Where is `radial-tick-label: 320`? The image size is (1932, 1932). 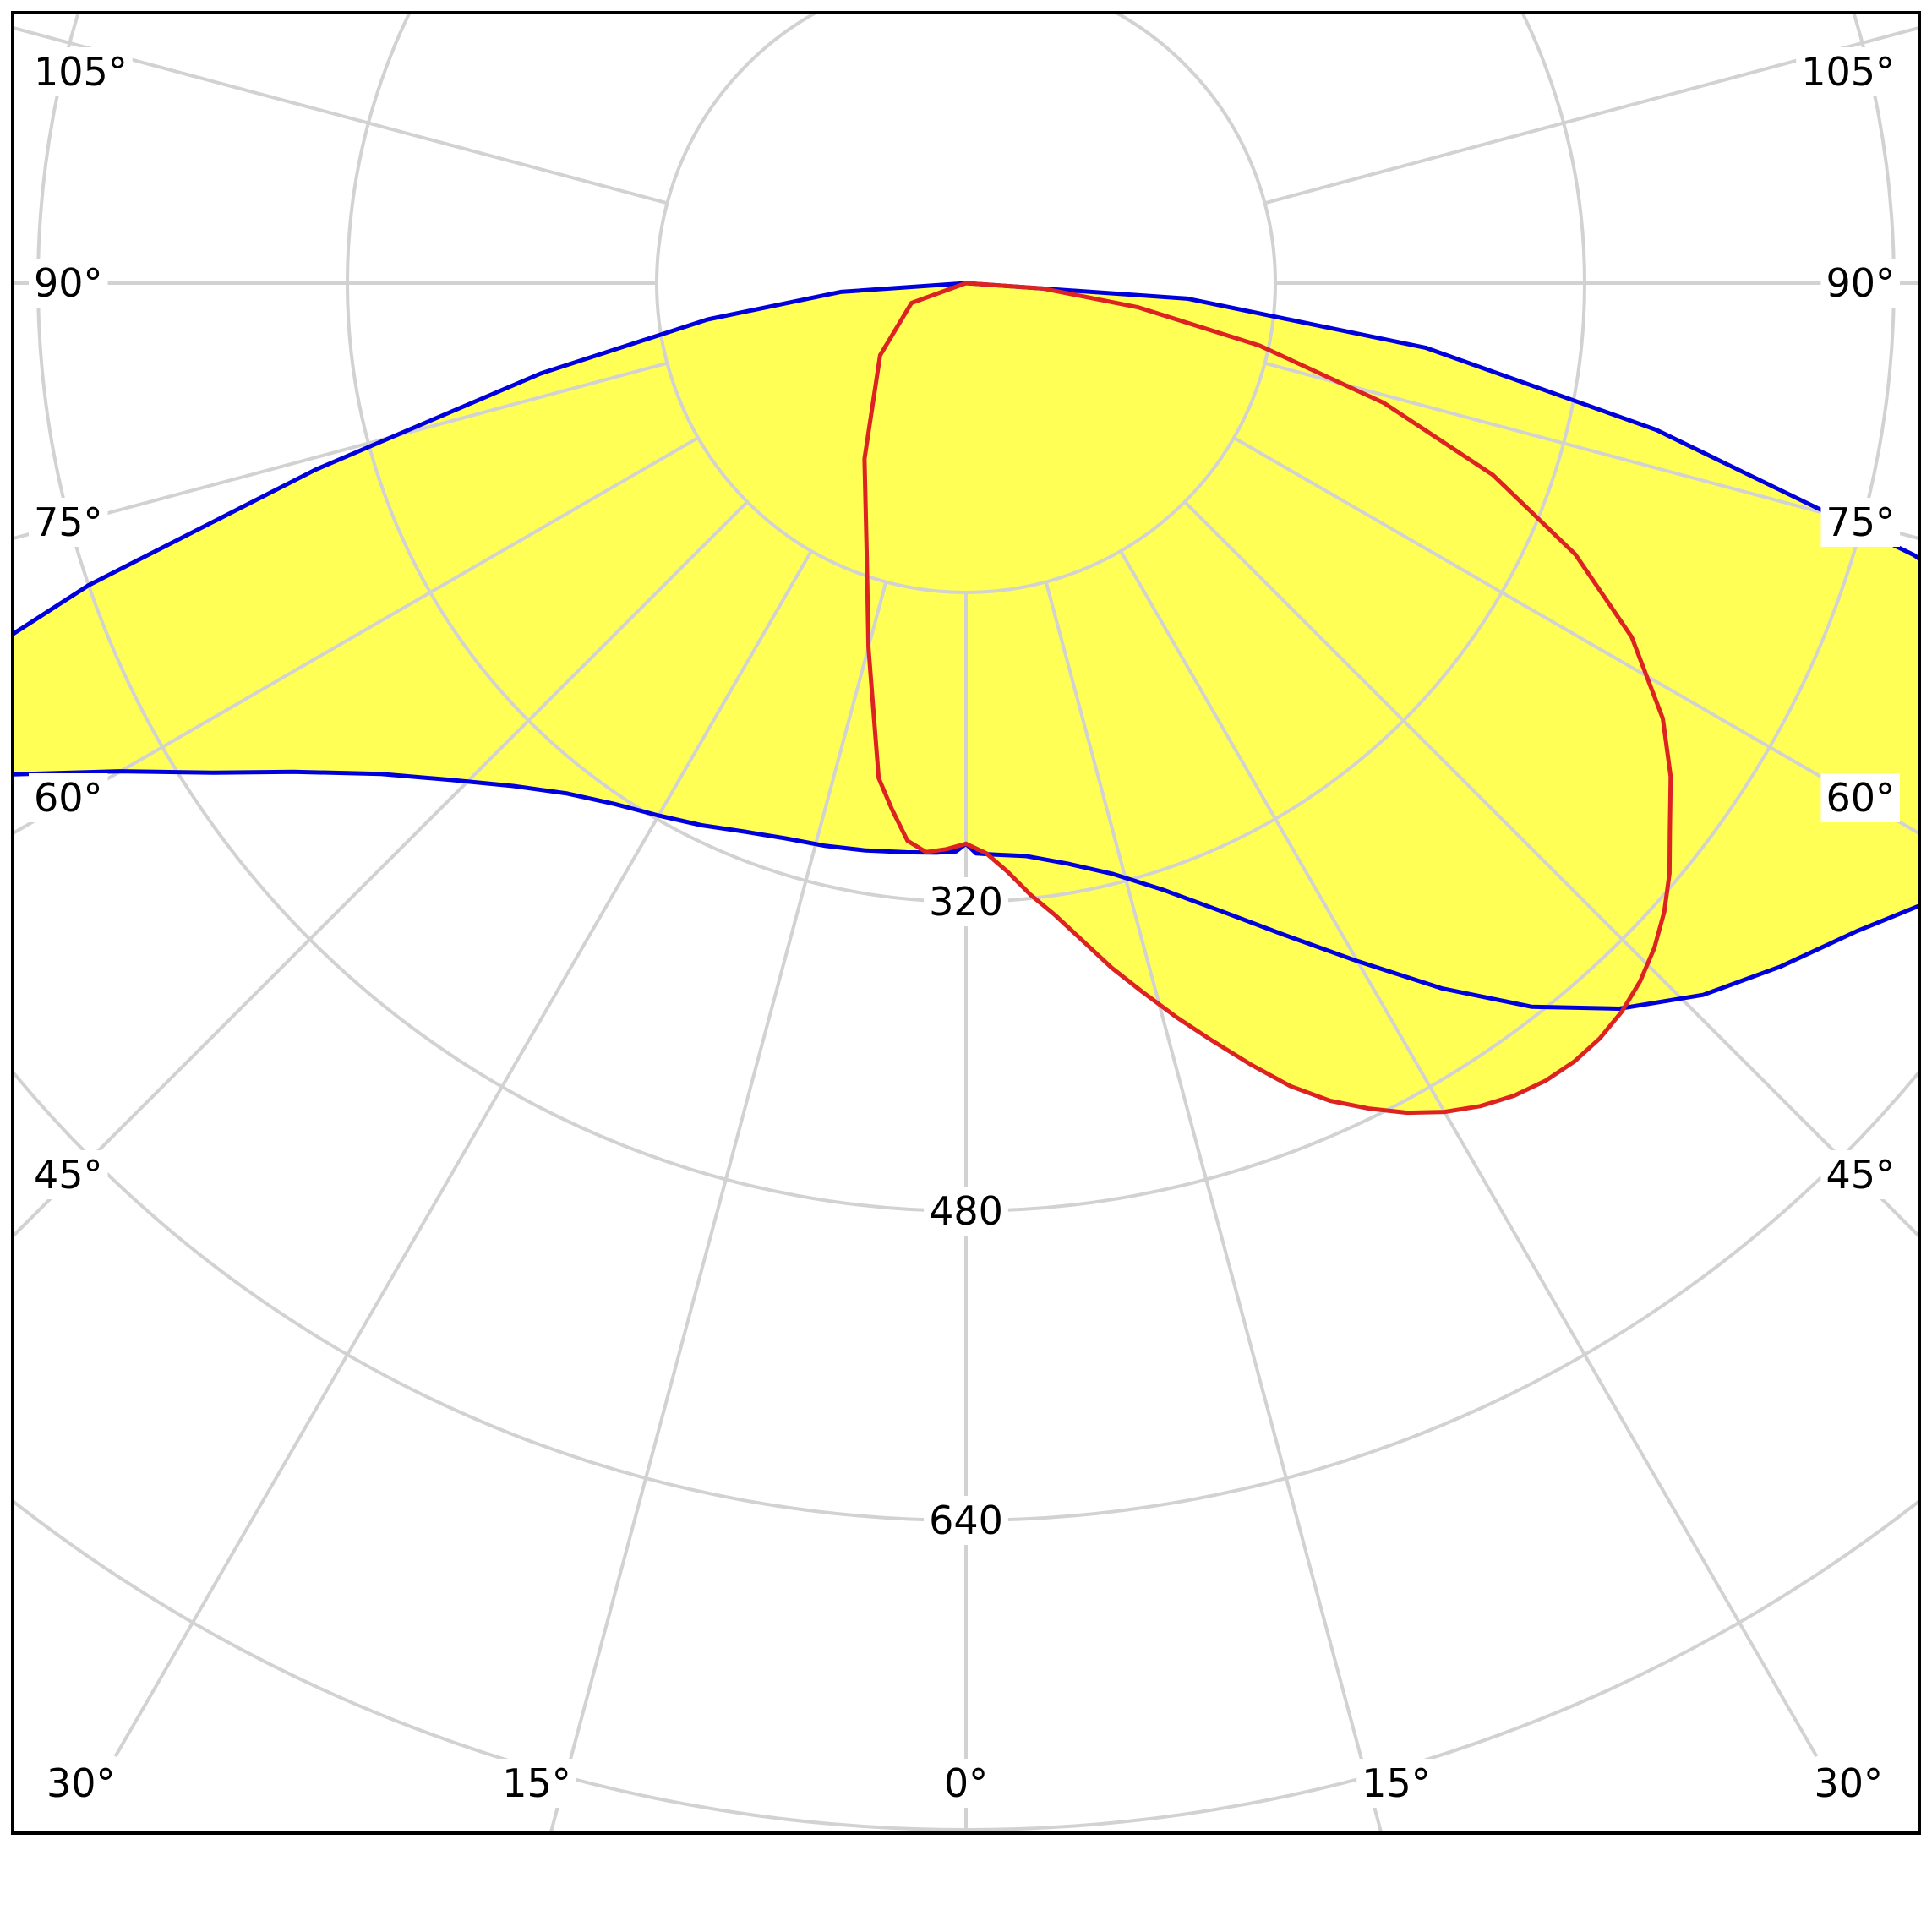
radial-tick-label: 320 is located at coordinates (966, 902).